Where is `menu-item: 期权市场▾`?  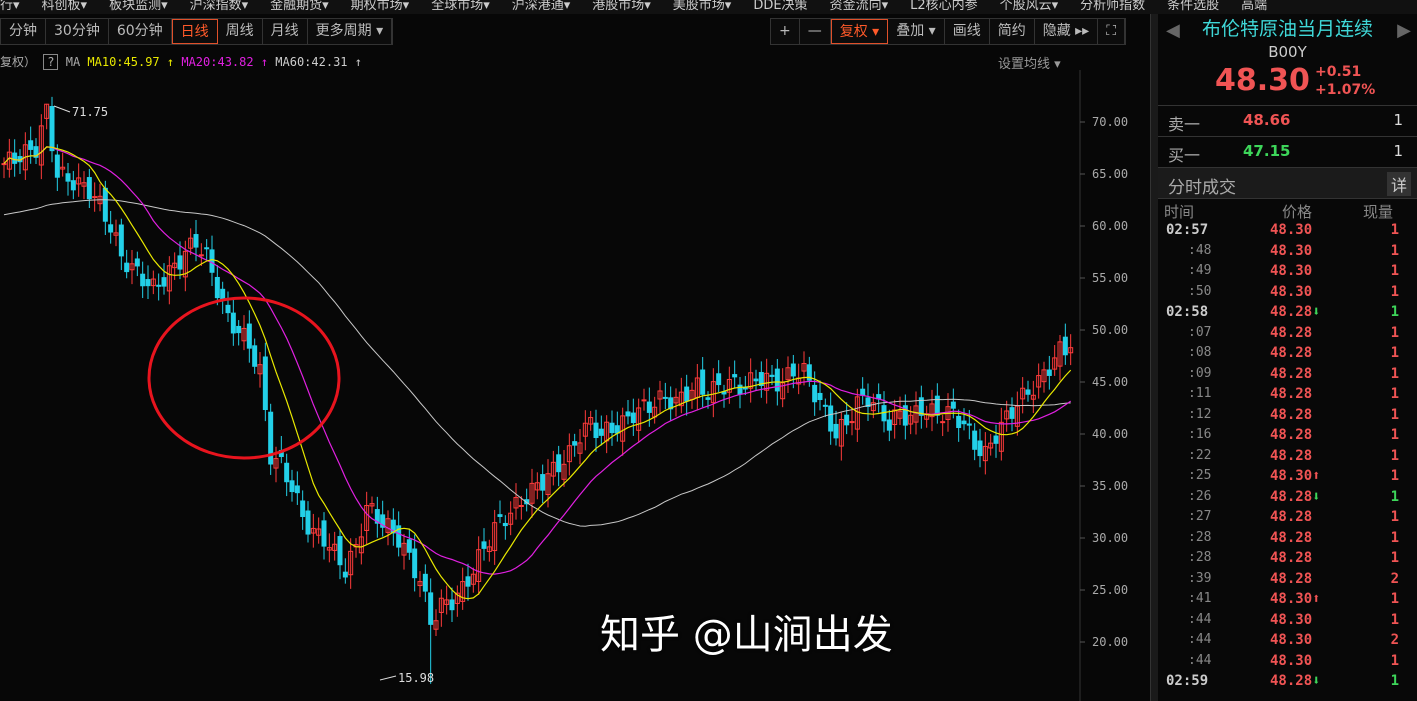
menu-item: 期权市场▾ is located at coordinates (380, 6).